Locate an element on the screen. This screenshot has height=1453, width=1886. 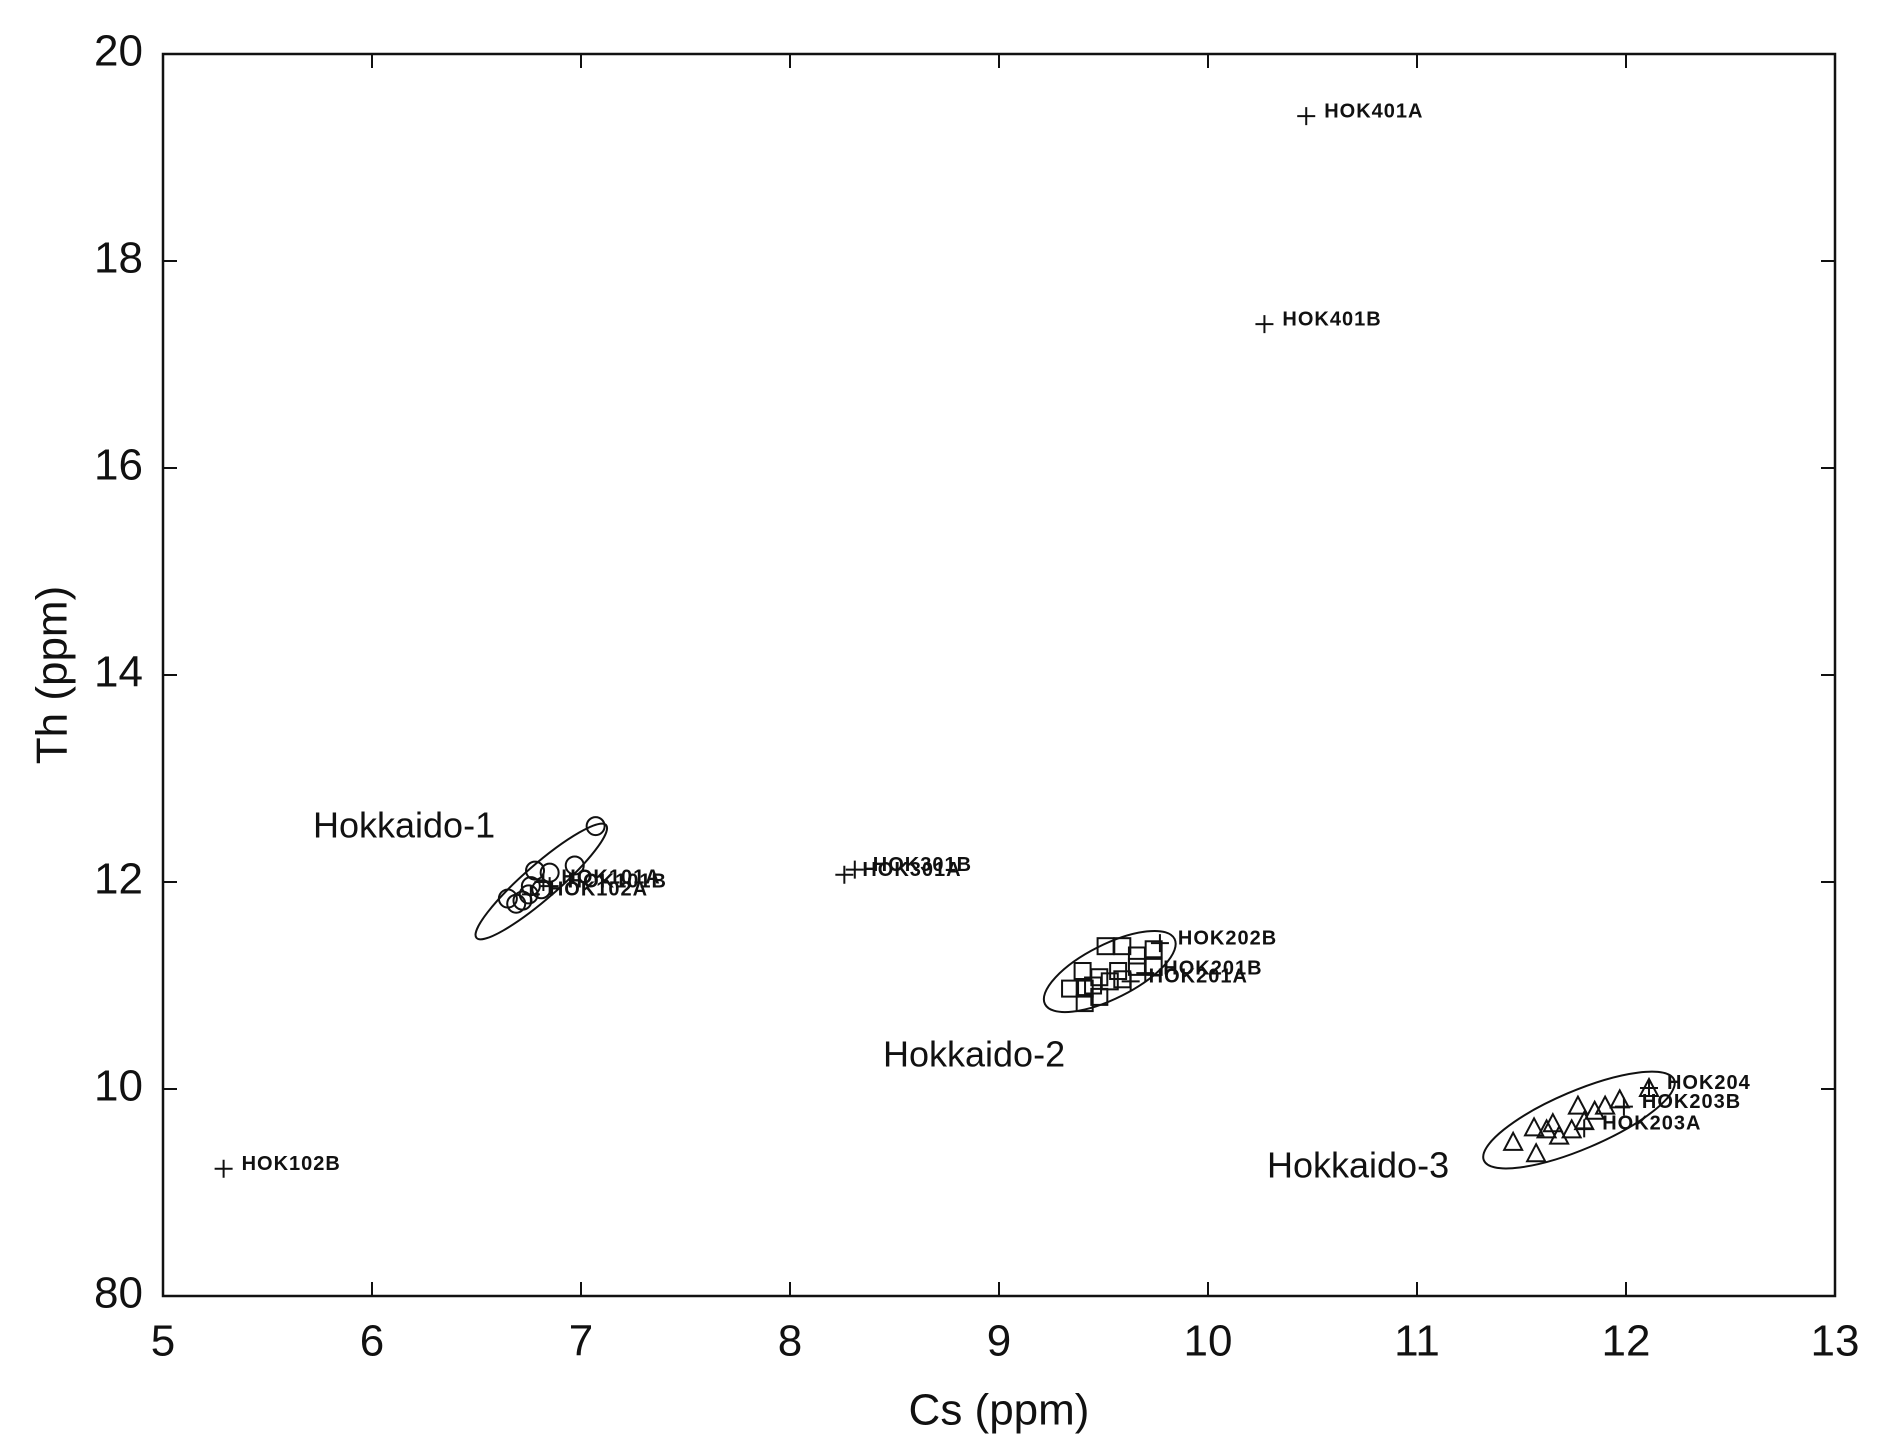
point-label: HOK301B is located at coordinates (922, 865).